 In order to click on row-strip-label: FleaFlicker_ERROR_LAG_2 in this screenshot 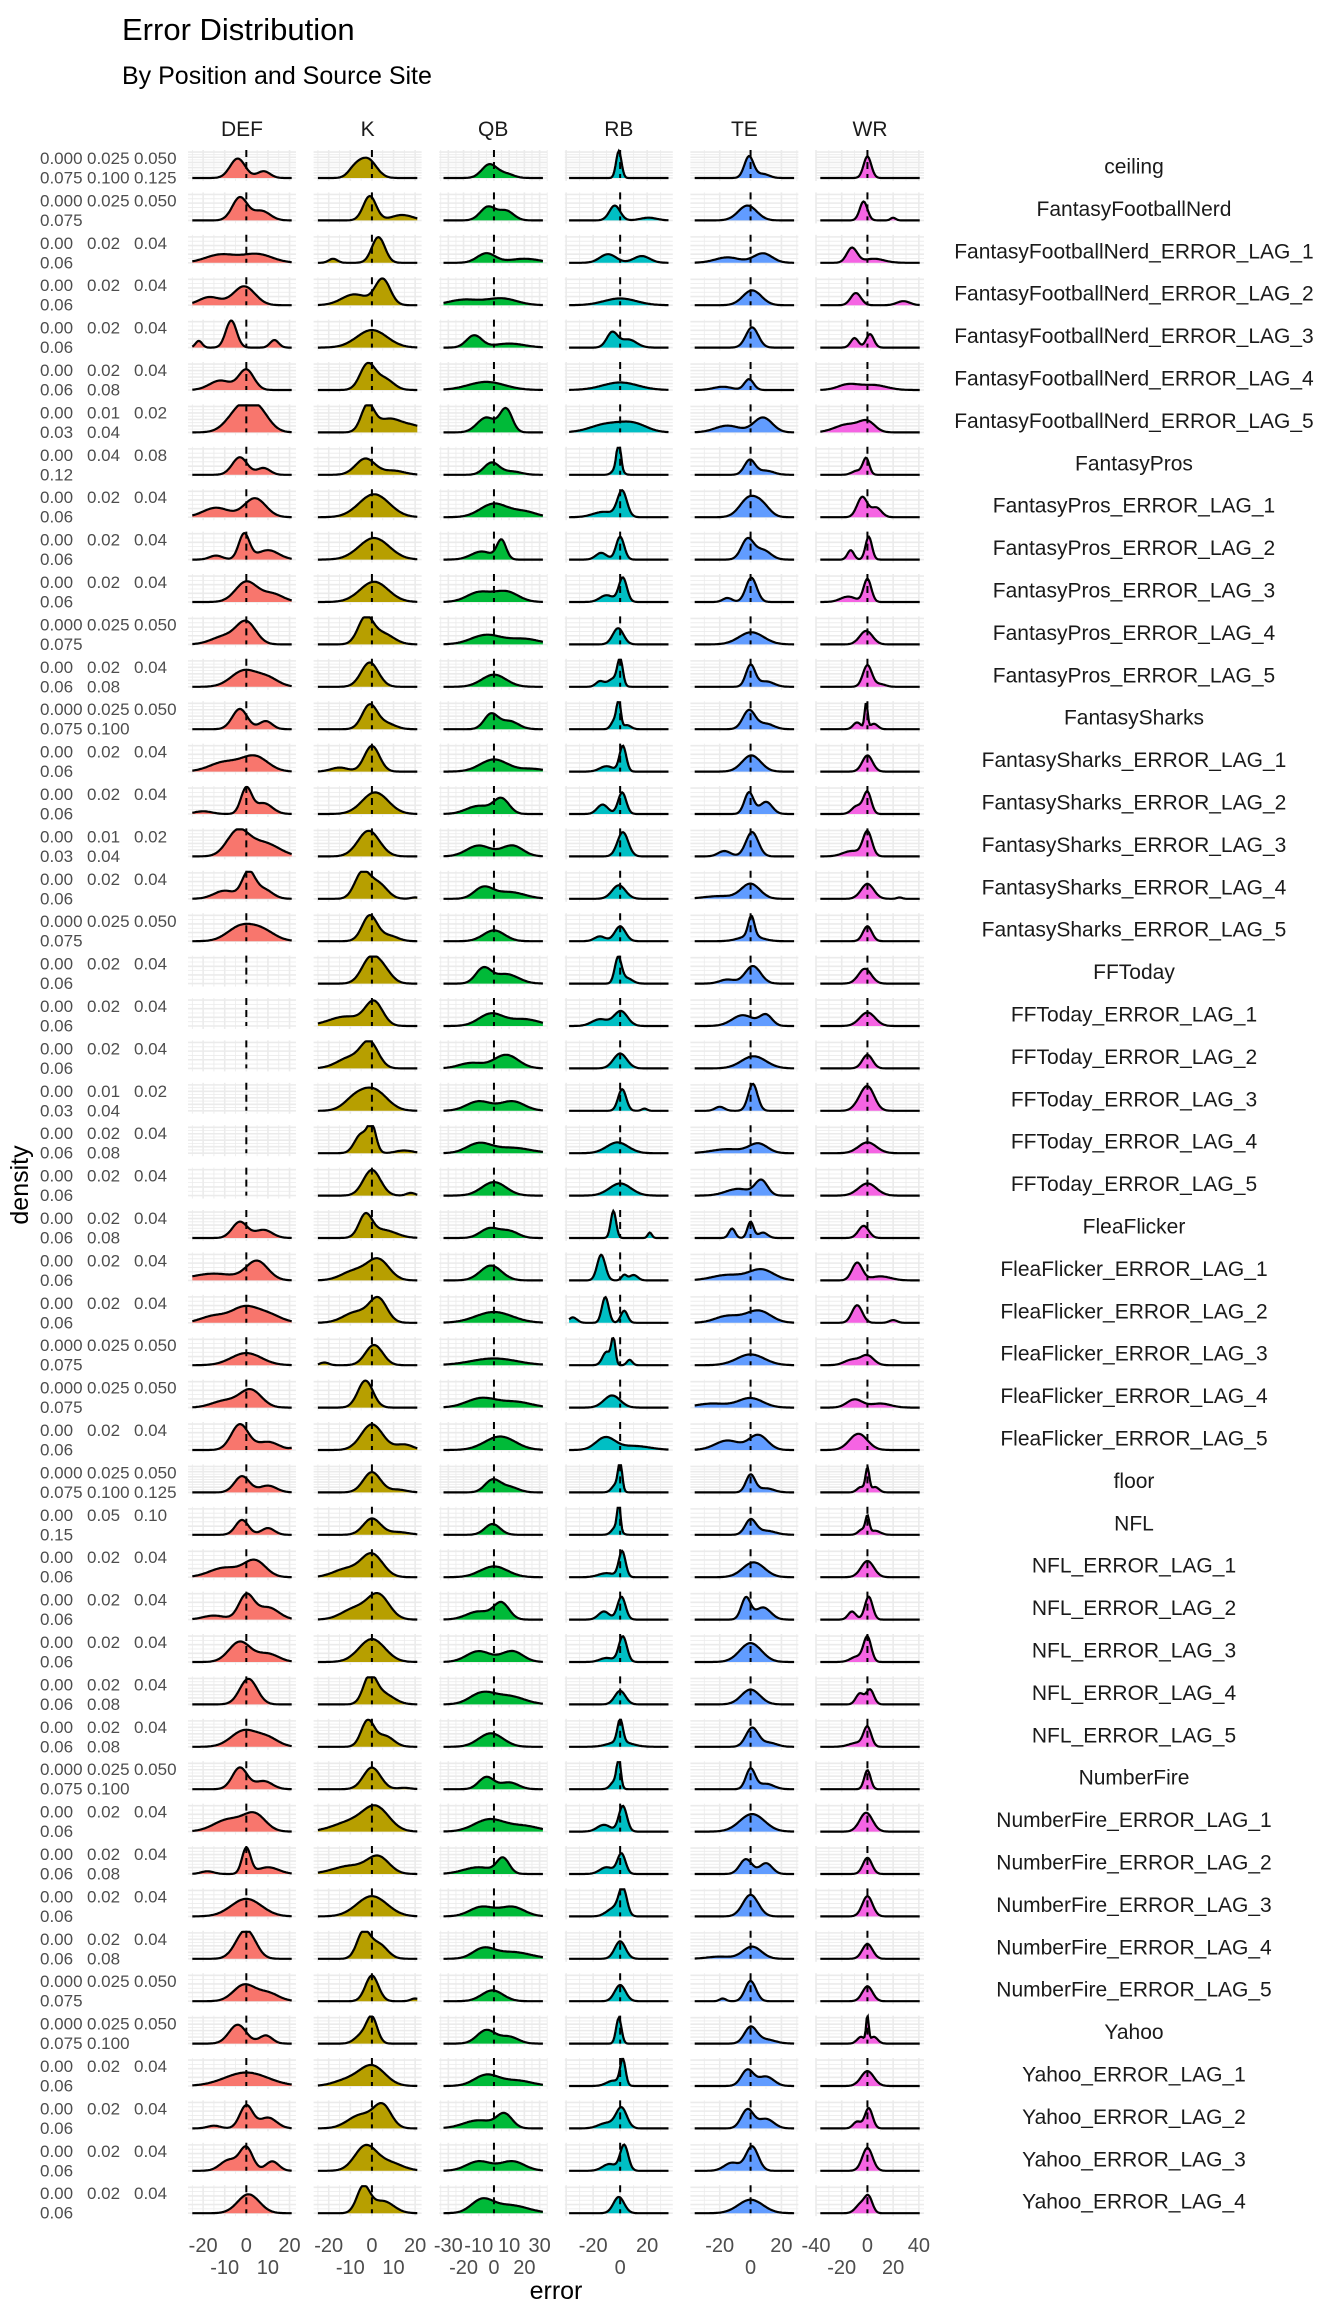, I will do `click(1133, 1311)`.